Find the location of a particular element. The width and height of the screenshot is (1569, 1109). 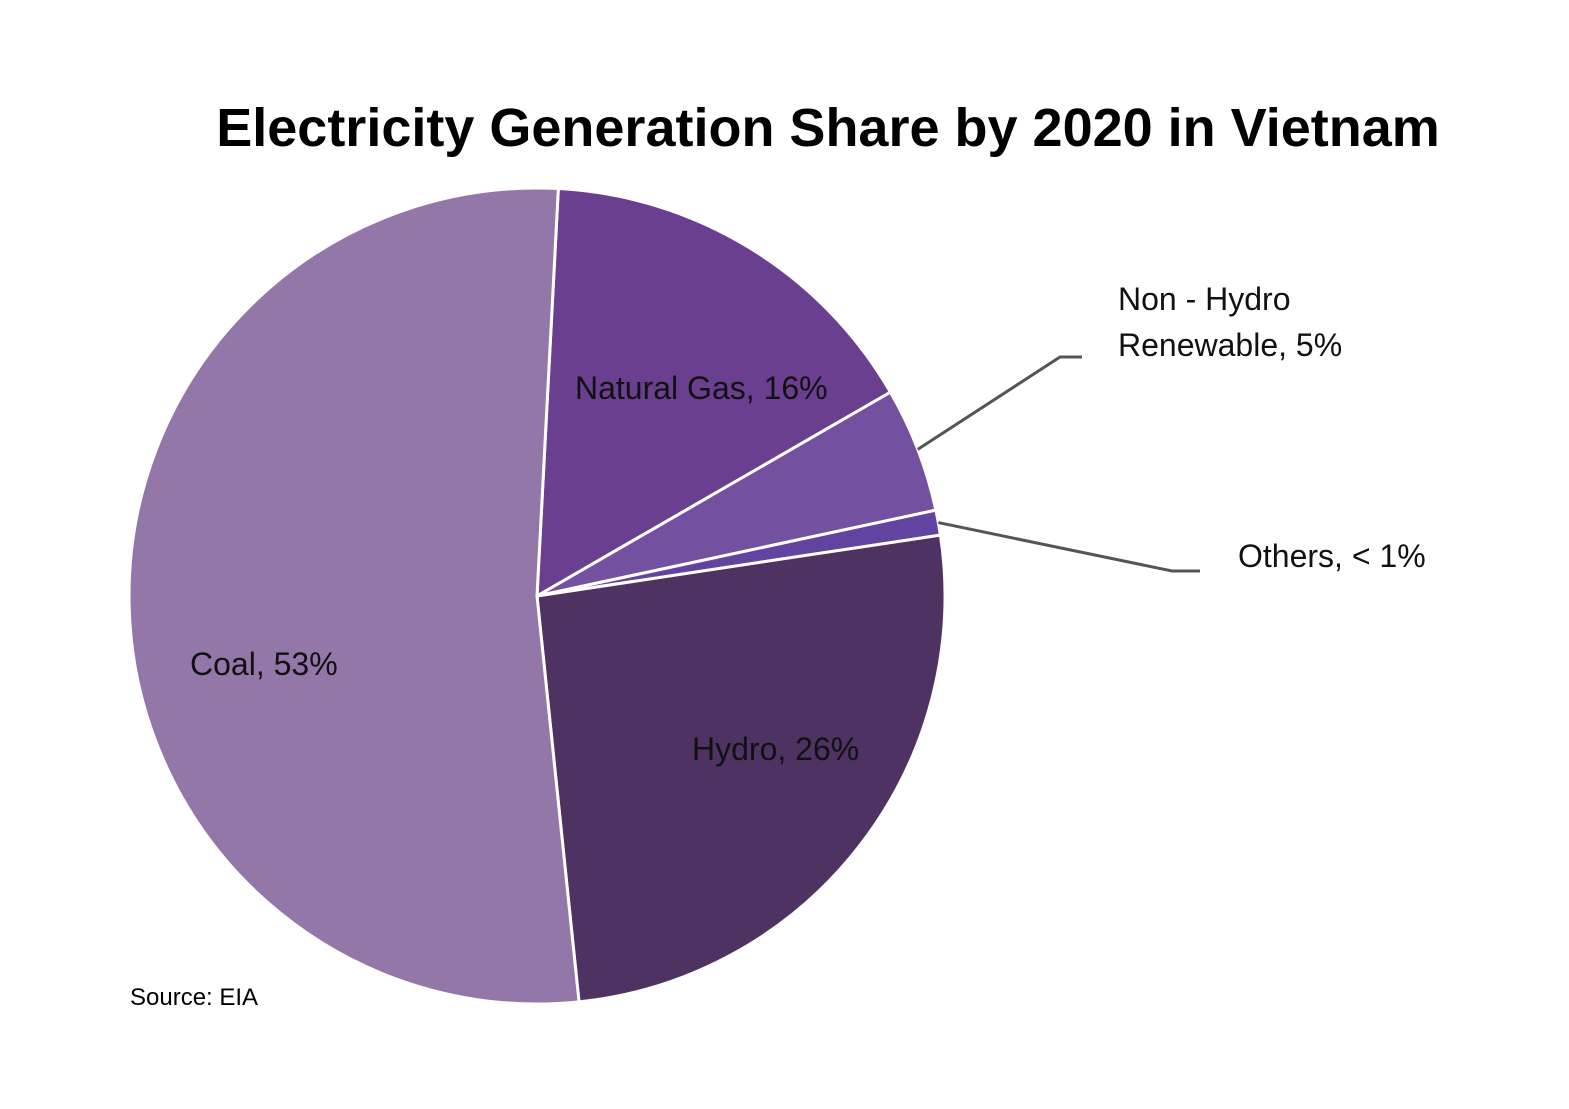

label-coal: Coal, 53% is located at coordinates (264, 664).